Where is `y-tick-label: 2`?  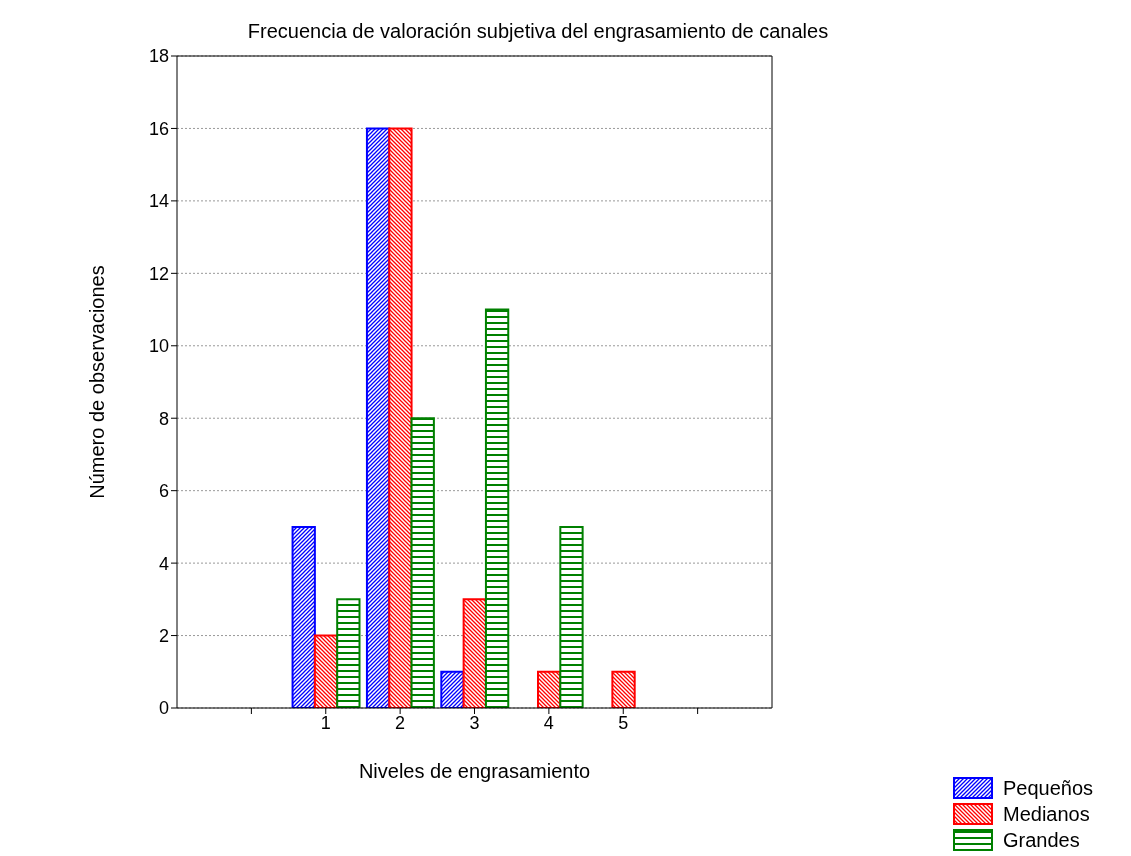 y-tick-label: 2 is located at coordinates (163, 635).